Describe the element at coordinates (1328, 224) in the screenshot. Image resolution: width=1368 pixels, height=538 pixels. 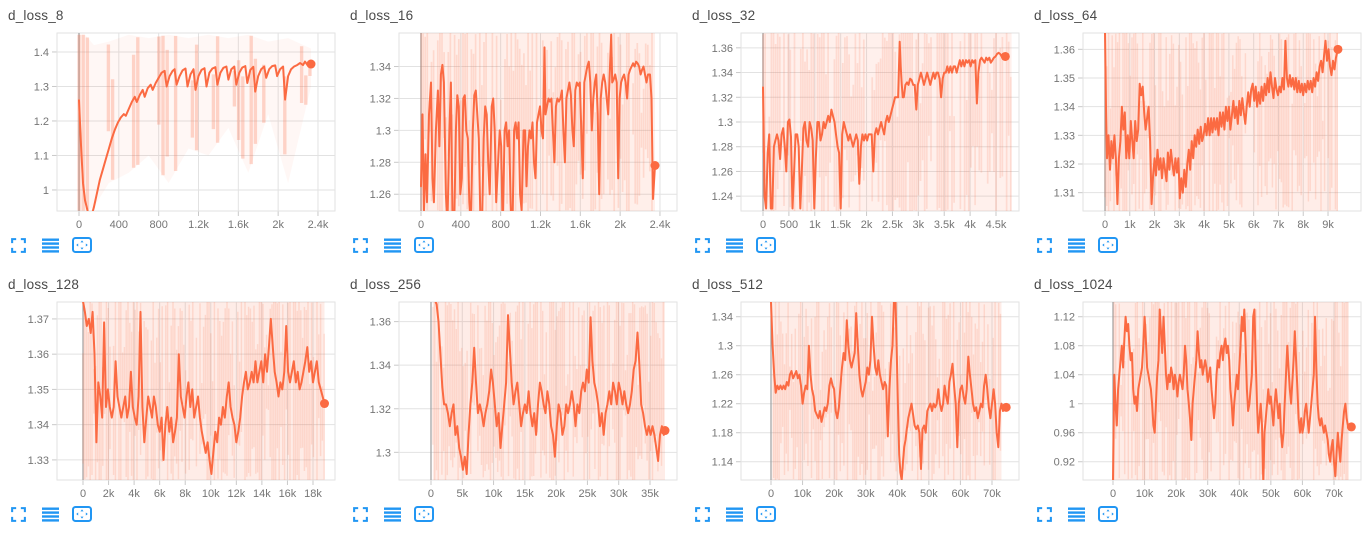
I see `x-tick-label: 9k` at that location.